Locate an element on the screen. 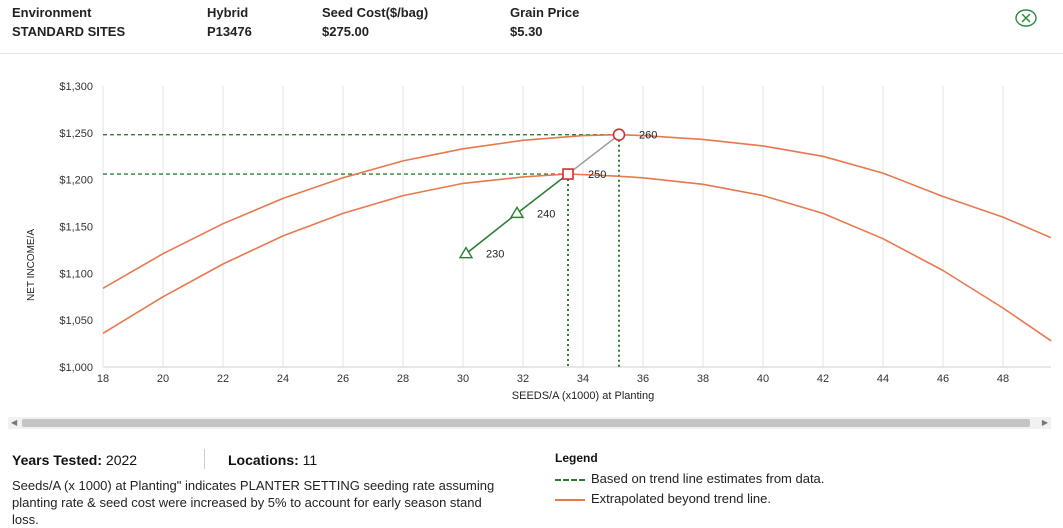  locations: Locations: 11 is located at coordinates (272, 460).